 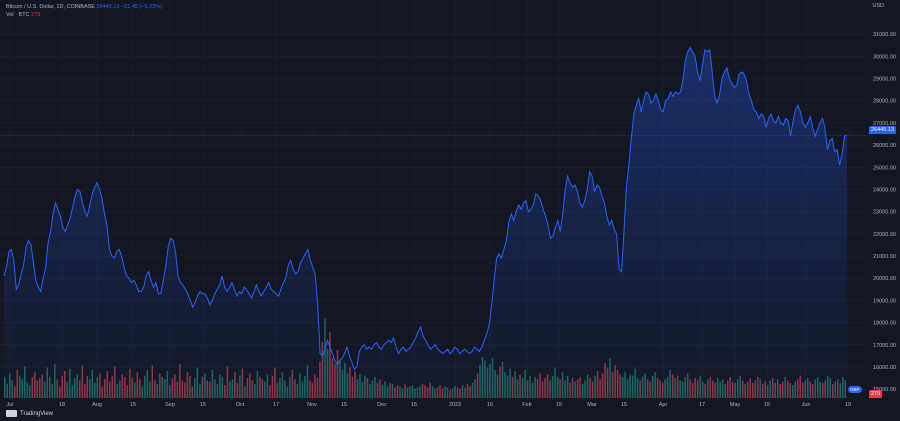 What do you see at coordinates (884, 346) in the screenshot?
I see `y-tick-label-2: 17000.00` at bounding box center [884, 346].